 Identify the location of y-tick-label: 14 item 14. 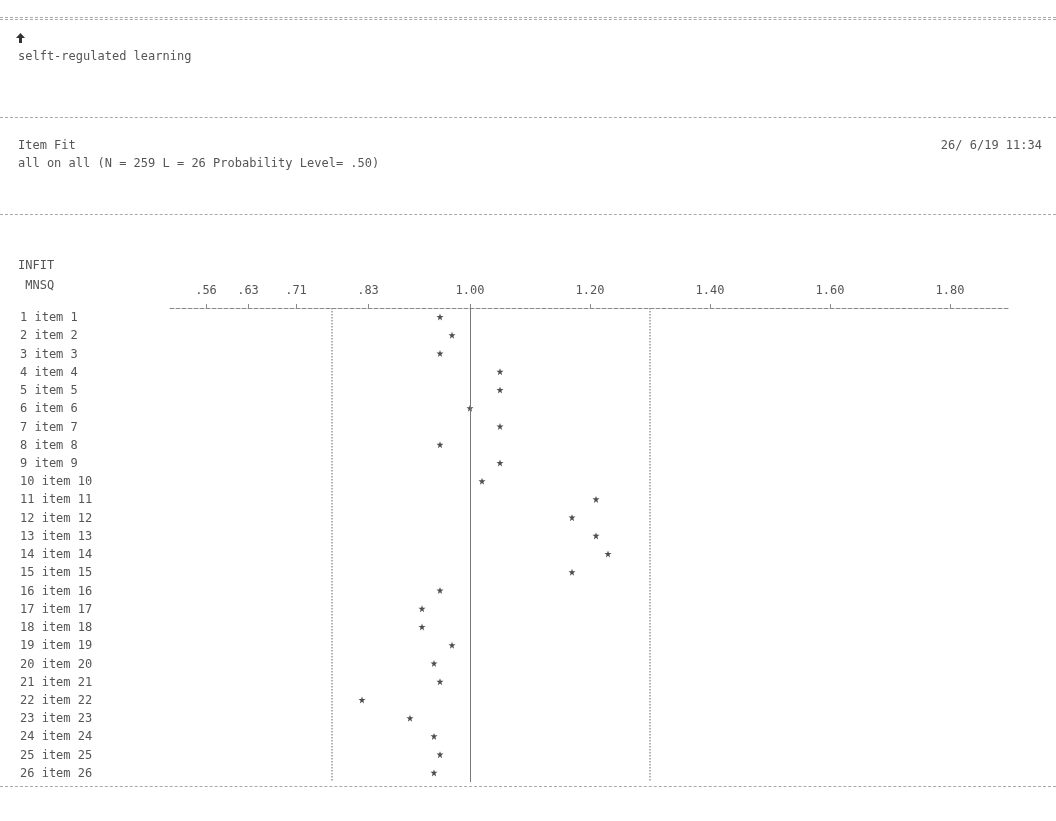
(56, 554).